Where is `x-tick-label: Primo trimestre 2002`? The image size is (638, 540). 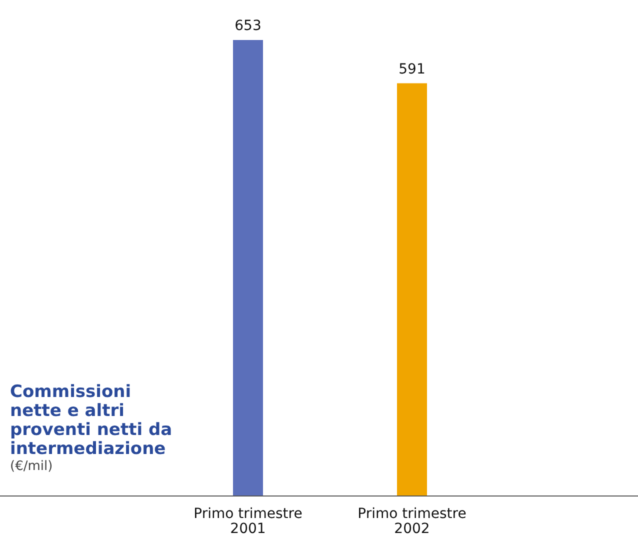 x-tick-label: Primo trimestre 2002 is located at coordinates (412, 521).